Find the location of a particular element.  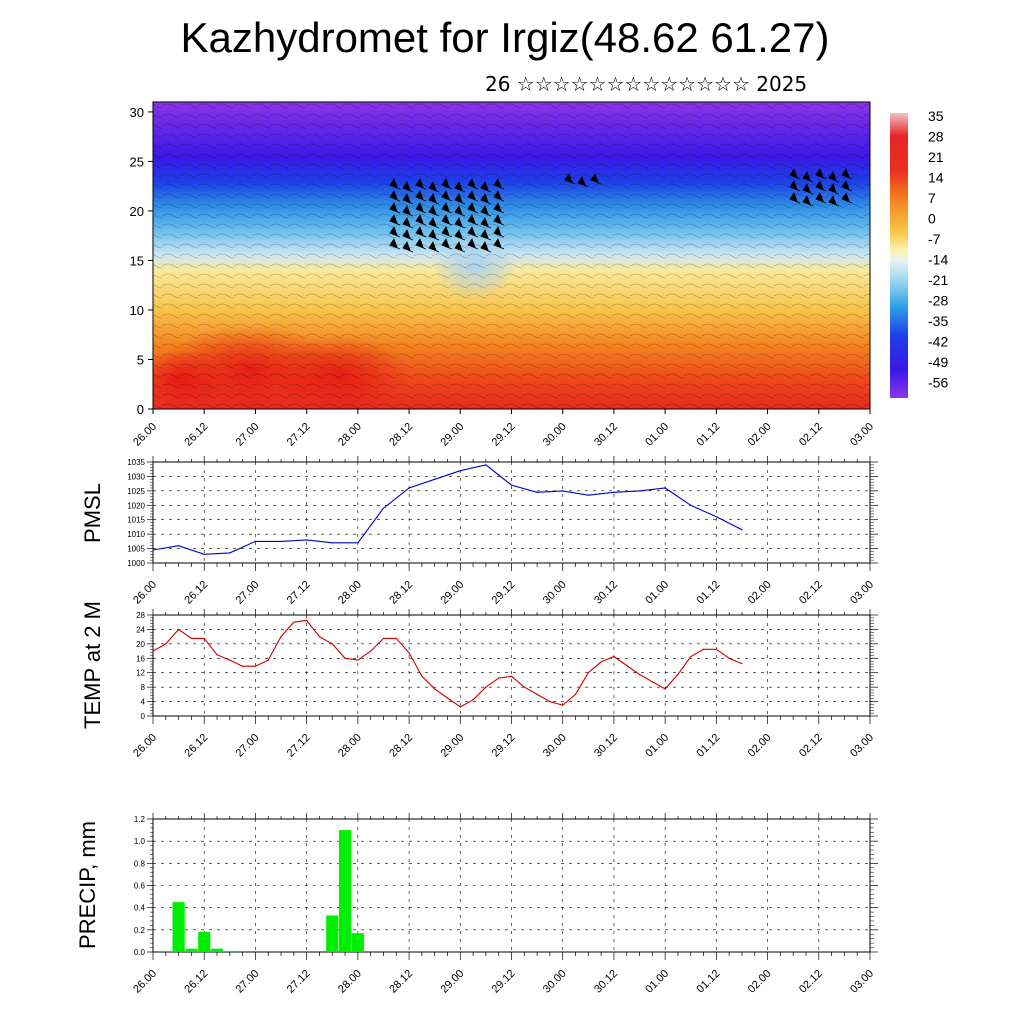

xsec-xtick-label: 01.00 is located at coordinates (657, 435).